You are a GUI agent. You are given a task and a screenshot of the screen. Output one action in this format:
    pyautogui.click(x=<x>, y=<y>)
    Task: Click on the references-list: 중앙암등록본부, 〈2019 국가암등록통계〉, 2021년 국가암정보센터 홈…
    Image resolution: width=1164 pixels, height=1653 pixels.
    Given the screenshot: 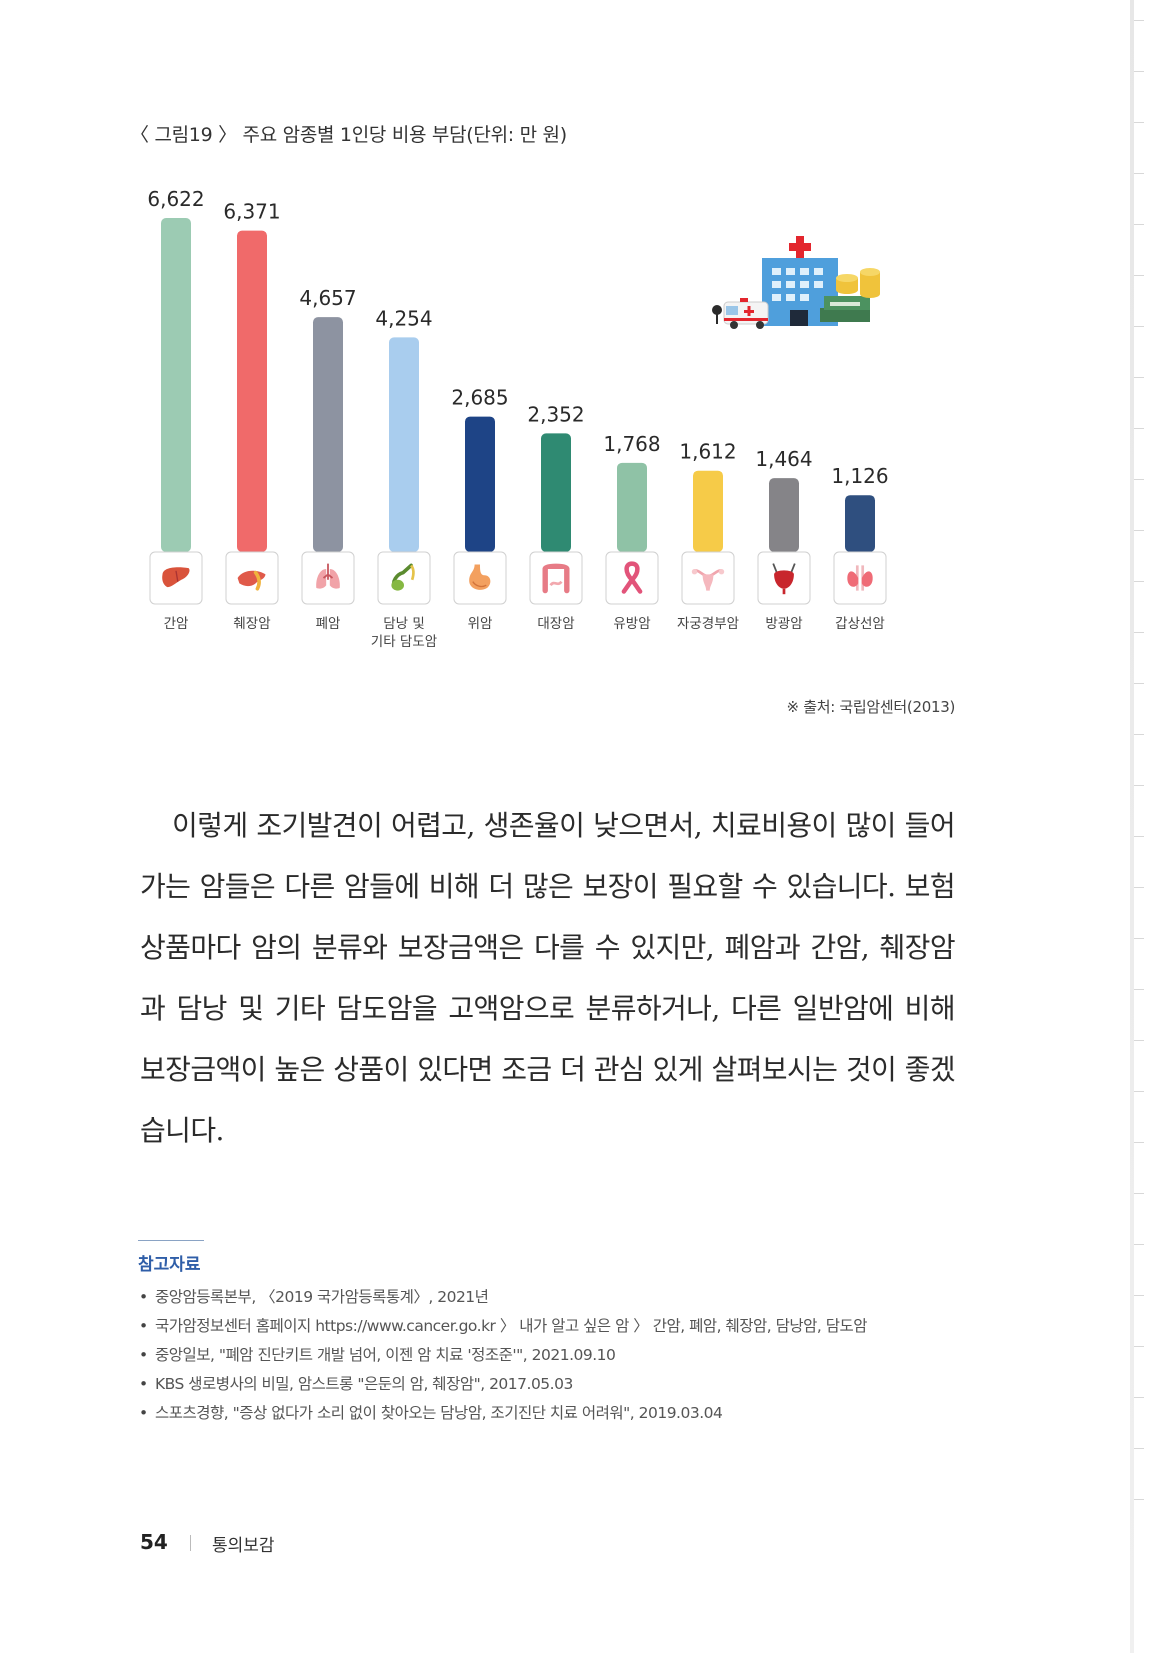 What is the action you would take?
    pyautogui.click(x=553, y=1355)
    